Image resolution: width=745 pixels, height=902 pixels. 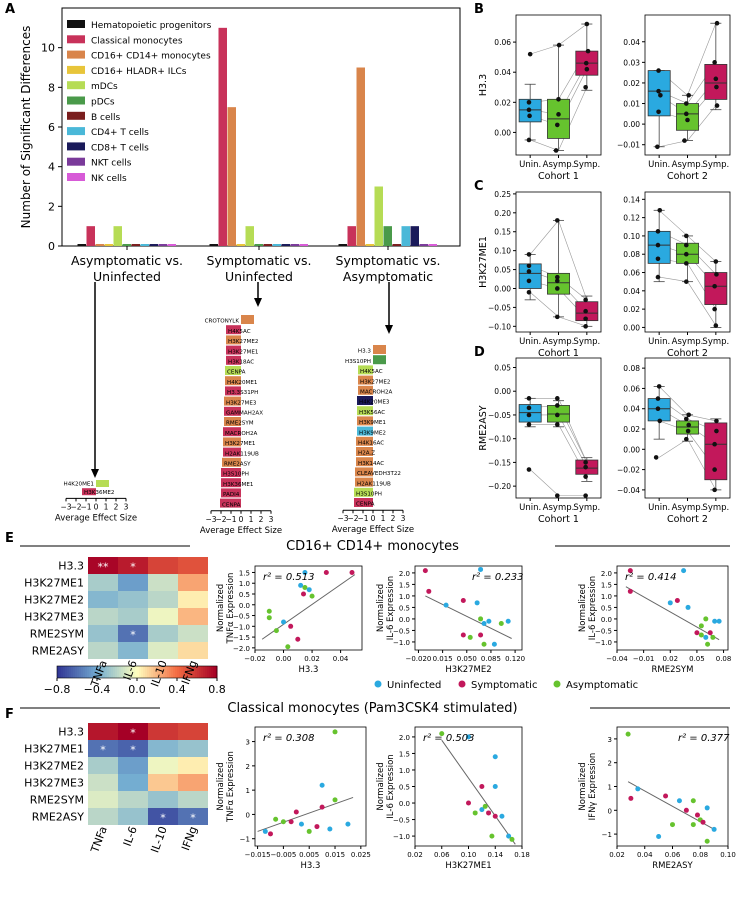 I want to click on scatter-f-1-x-tick-label: 0.14, so click(x=495, y=855).